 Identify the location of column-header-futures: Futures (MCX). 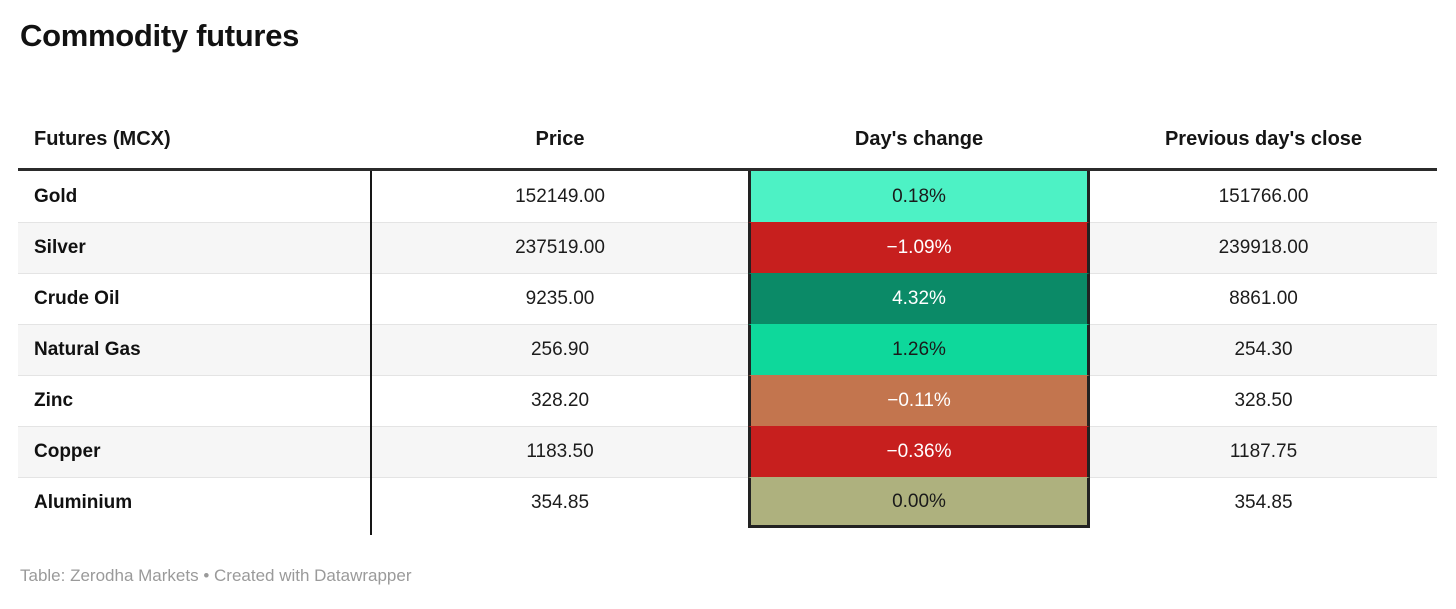
(195, 140).